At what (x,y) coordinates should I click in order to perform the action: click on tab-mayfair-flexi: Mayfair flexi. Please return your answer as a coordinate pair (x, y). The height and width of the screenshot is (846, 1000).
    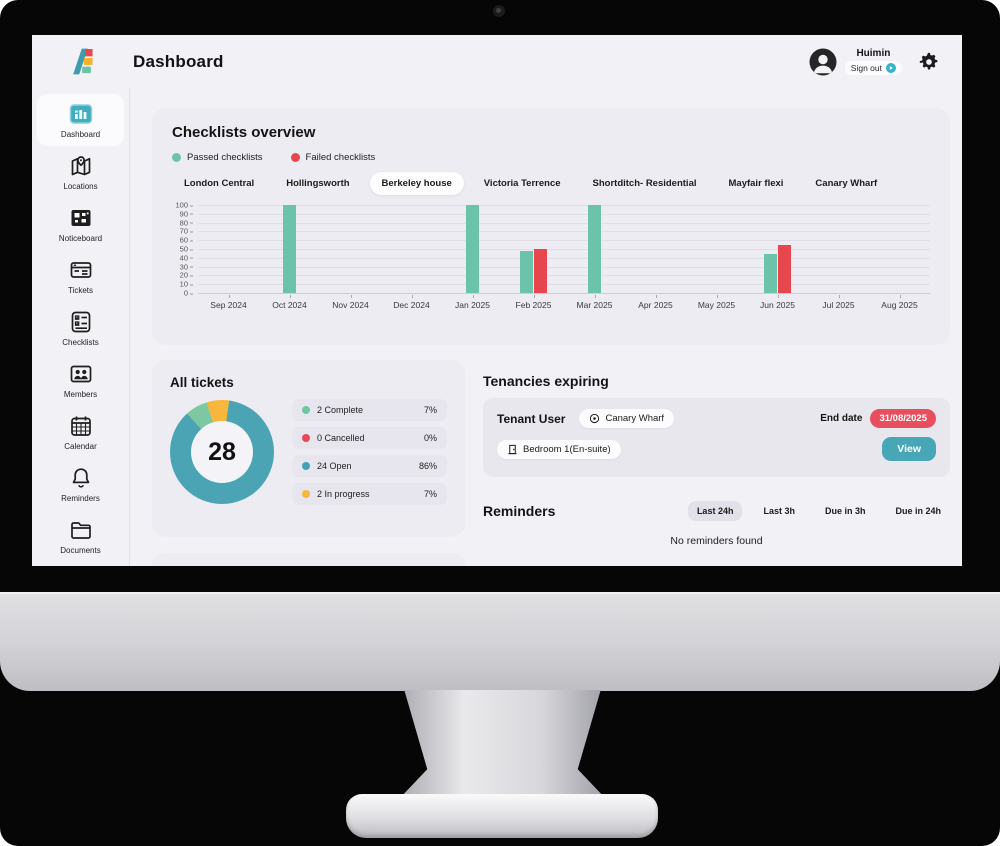
    Looking at the image, I should click on (756, 183).